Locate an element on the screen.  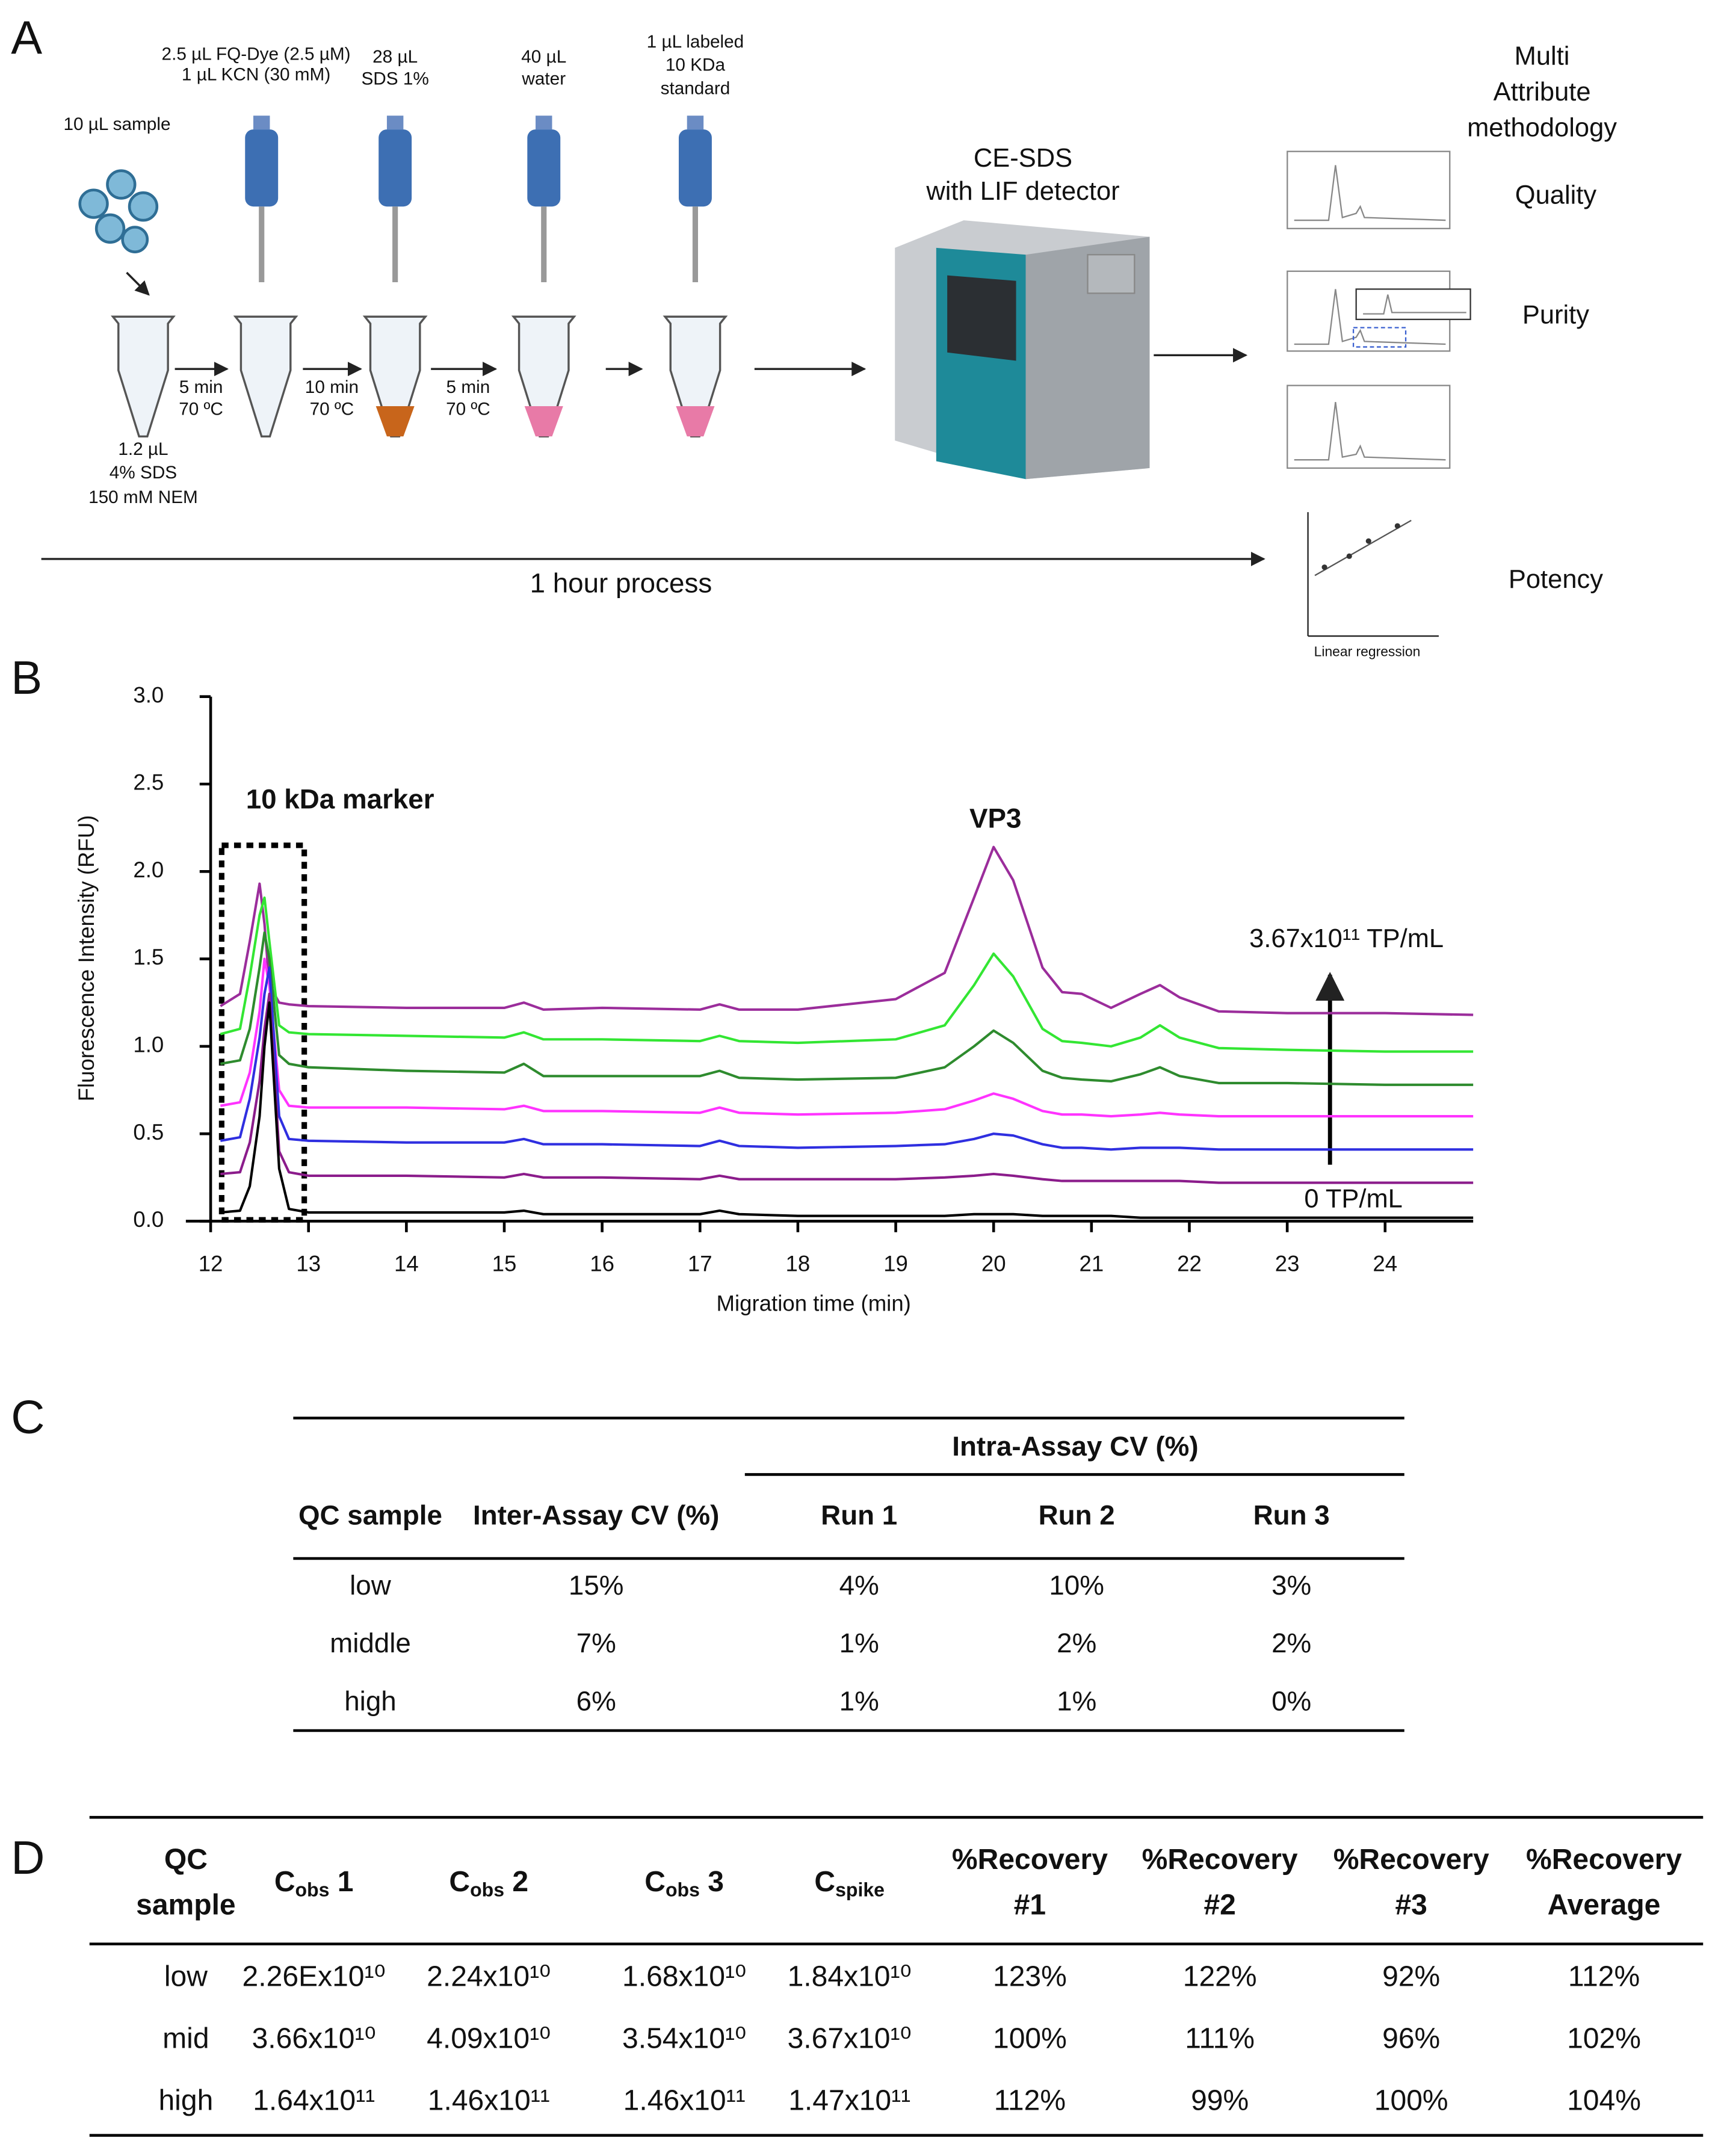
y-tick-label: 0.0 is located at coordinates (148, 1219).